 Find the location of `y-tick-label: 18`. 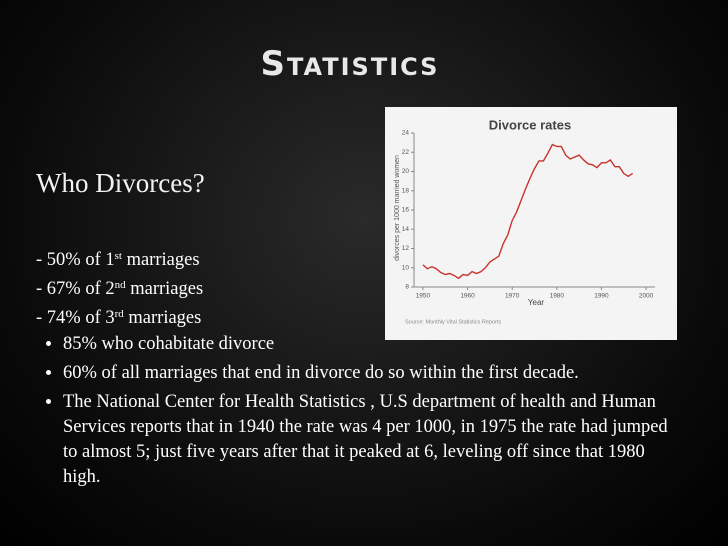

y-tick-label: 18 is located at coordinates (406, 190).